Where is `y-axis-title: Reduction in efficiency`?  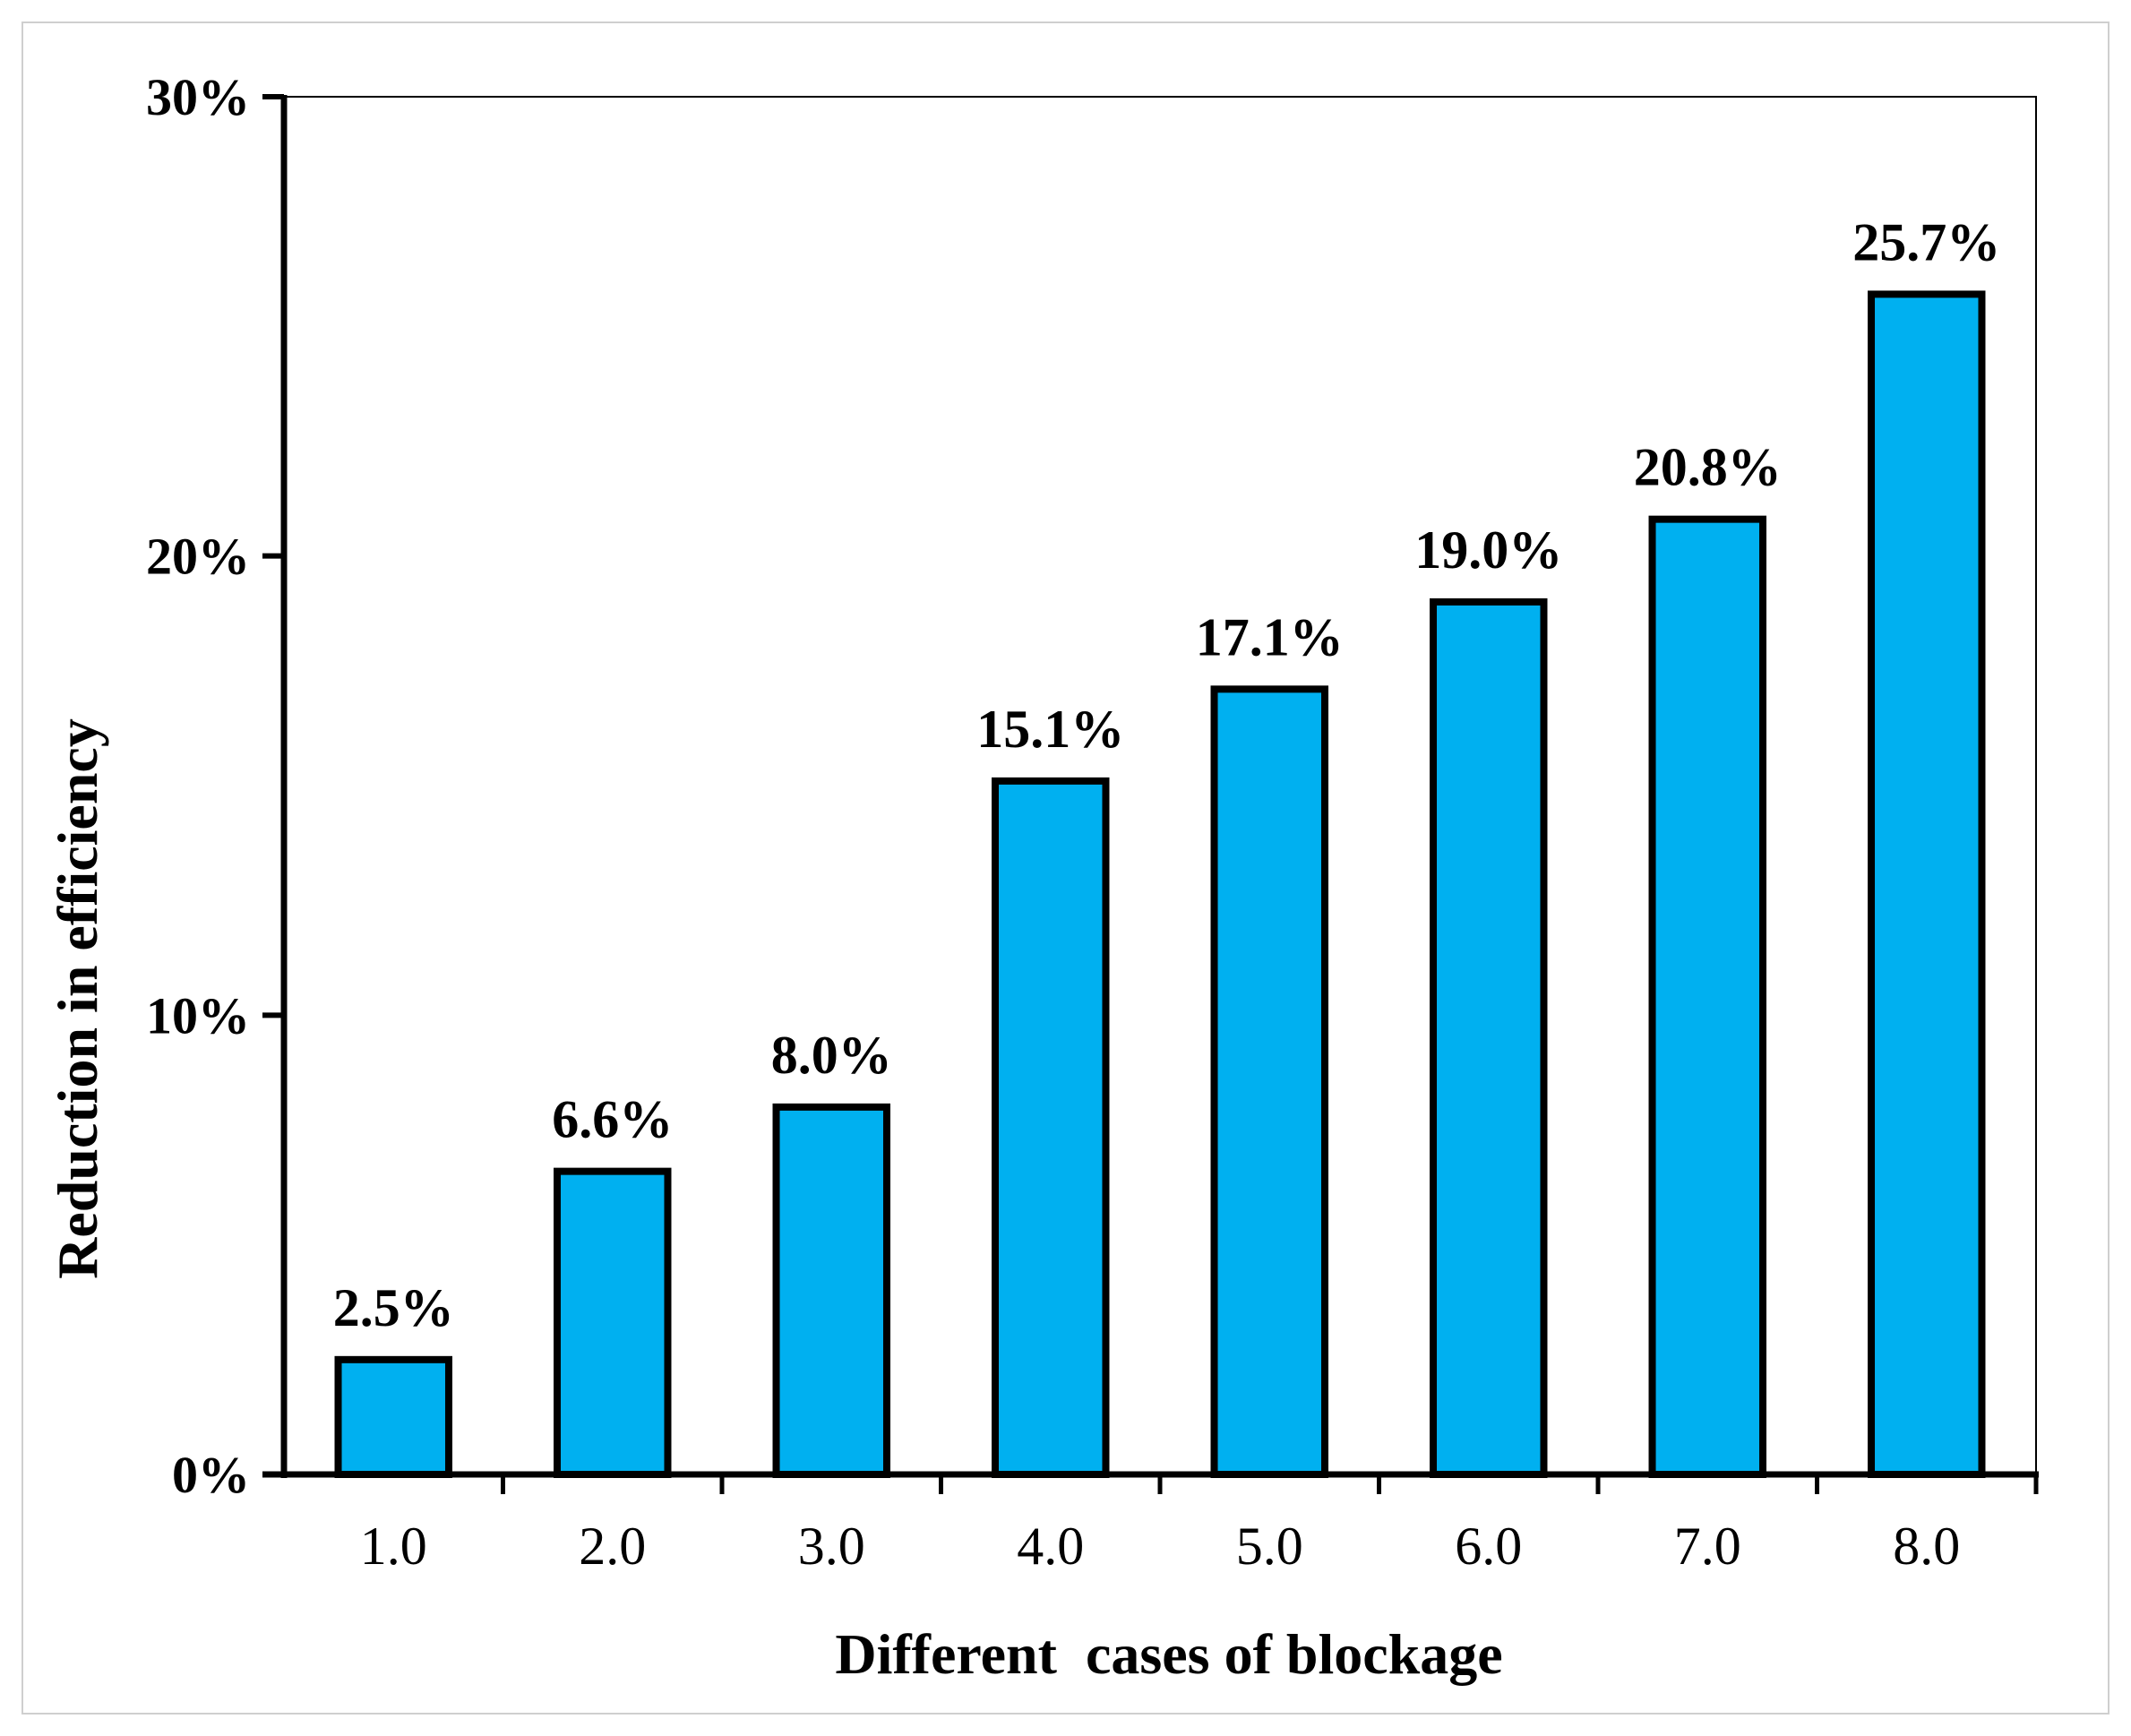 y-axis-title: Reduction in efficiency is located at coordinates (77, 998).